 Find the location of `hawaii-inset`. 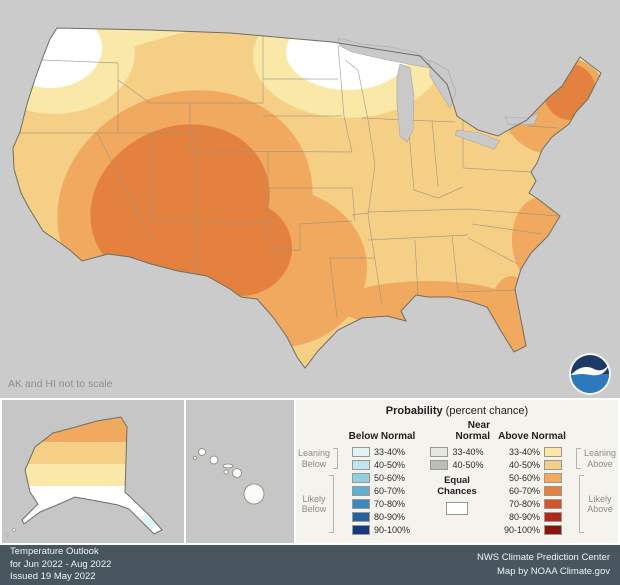

hawaii-inset is located at coordinates (241, 471).